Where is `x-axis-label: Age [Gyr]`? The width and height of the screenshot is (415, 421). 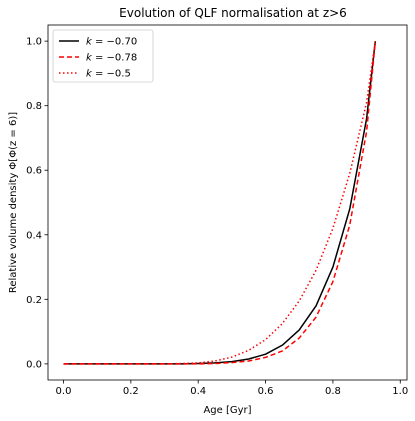
x-axis-label: Age [Gyr] is located at coordinates (227, 410).